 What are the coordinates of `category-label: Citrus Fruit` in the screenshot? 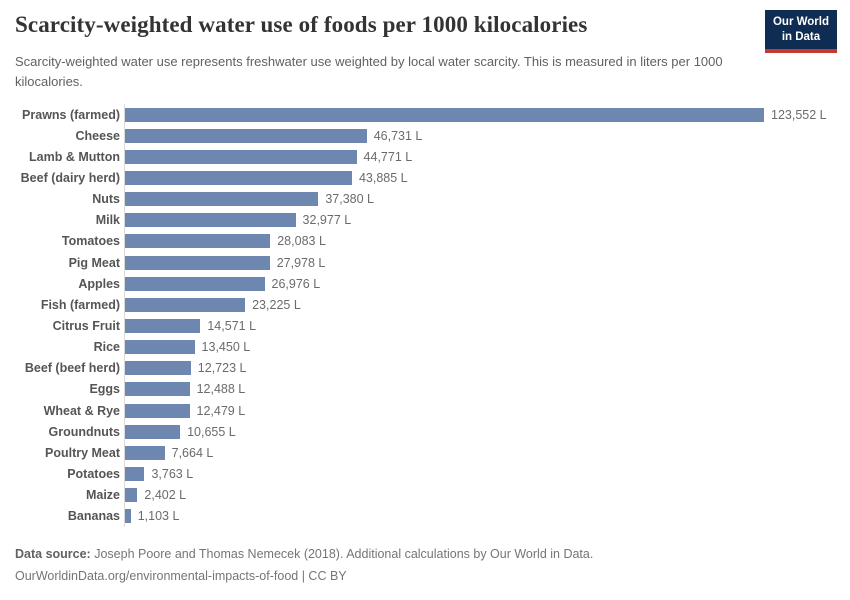 It's located at (86, 325).